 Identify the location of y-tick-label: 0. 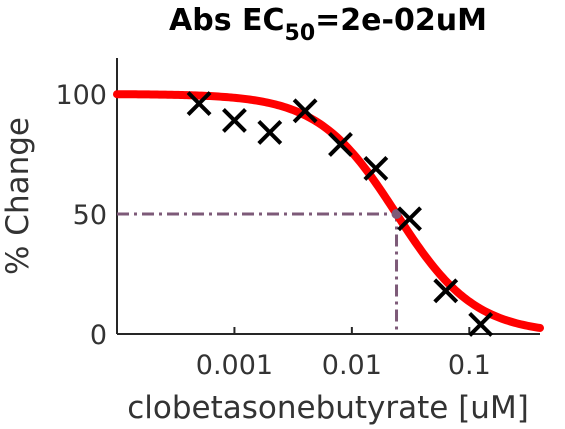
(98, 335).